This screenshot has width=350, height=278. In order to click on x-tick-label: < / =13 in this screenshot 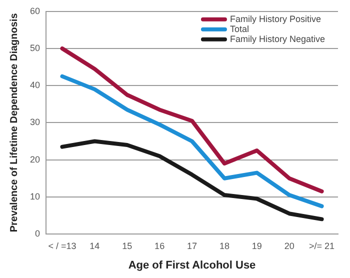, I will do `click(62, 245)`.